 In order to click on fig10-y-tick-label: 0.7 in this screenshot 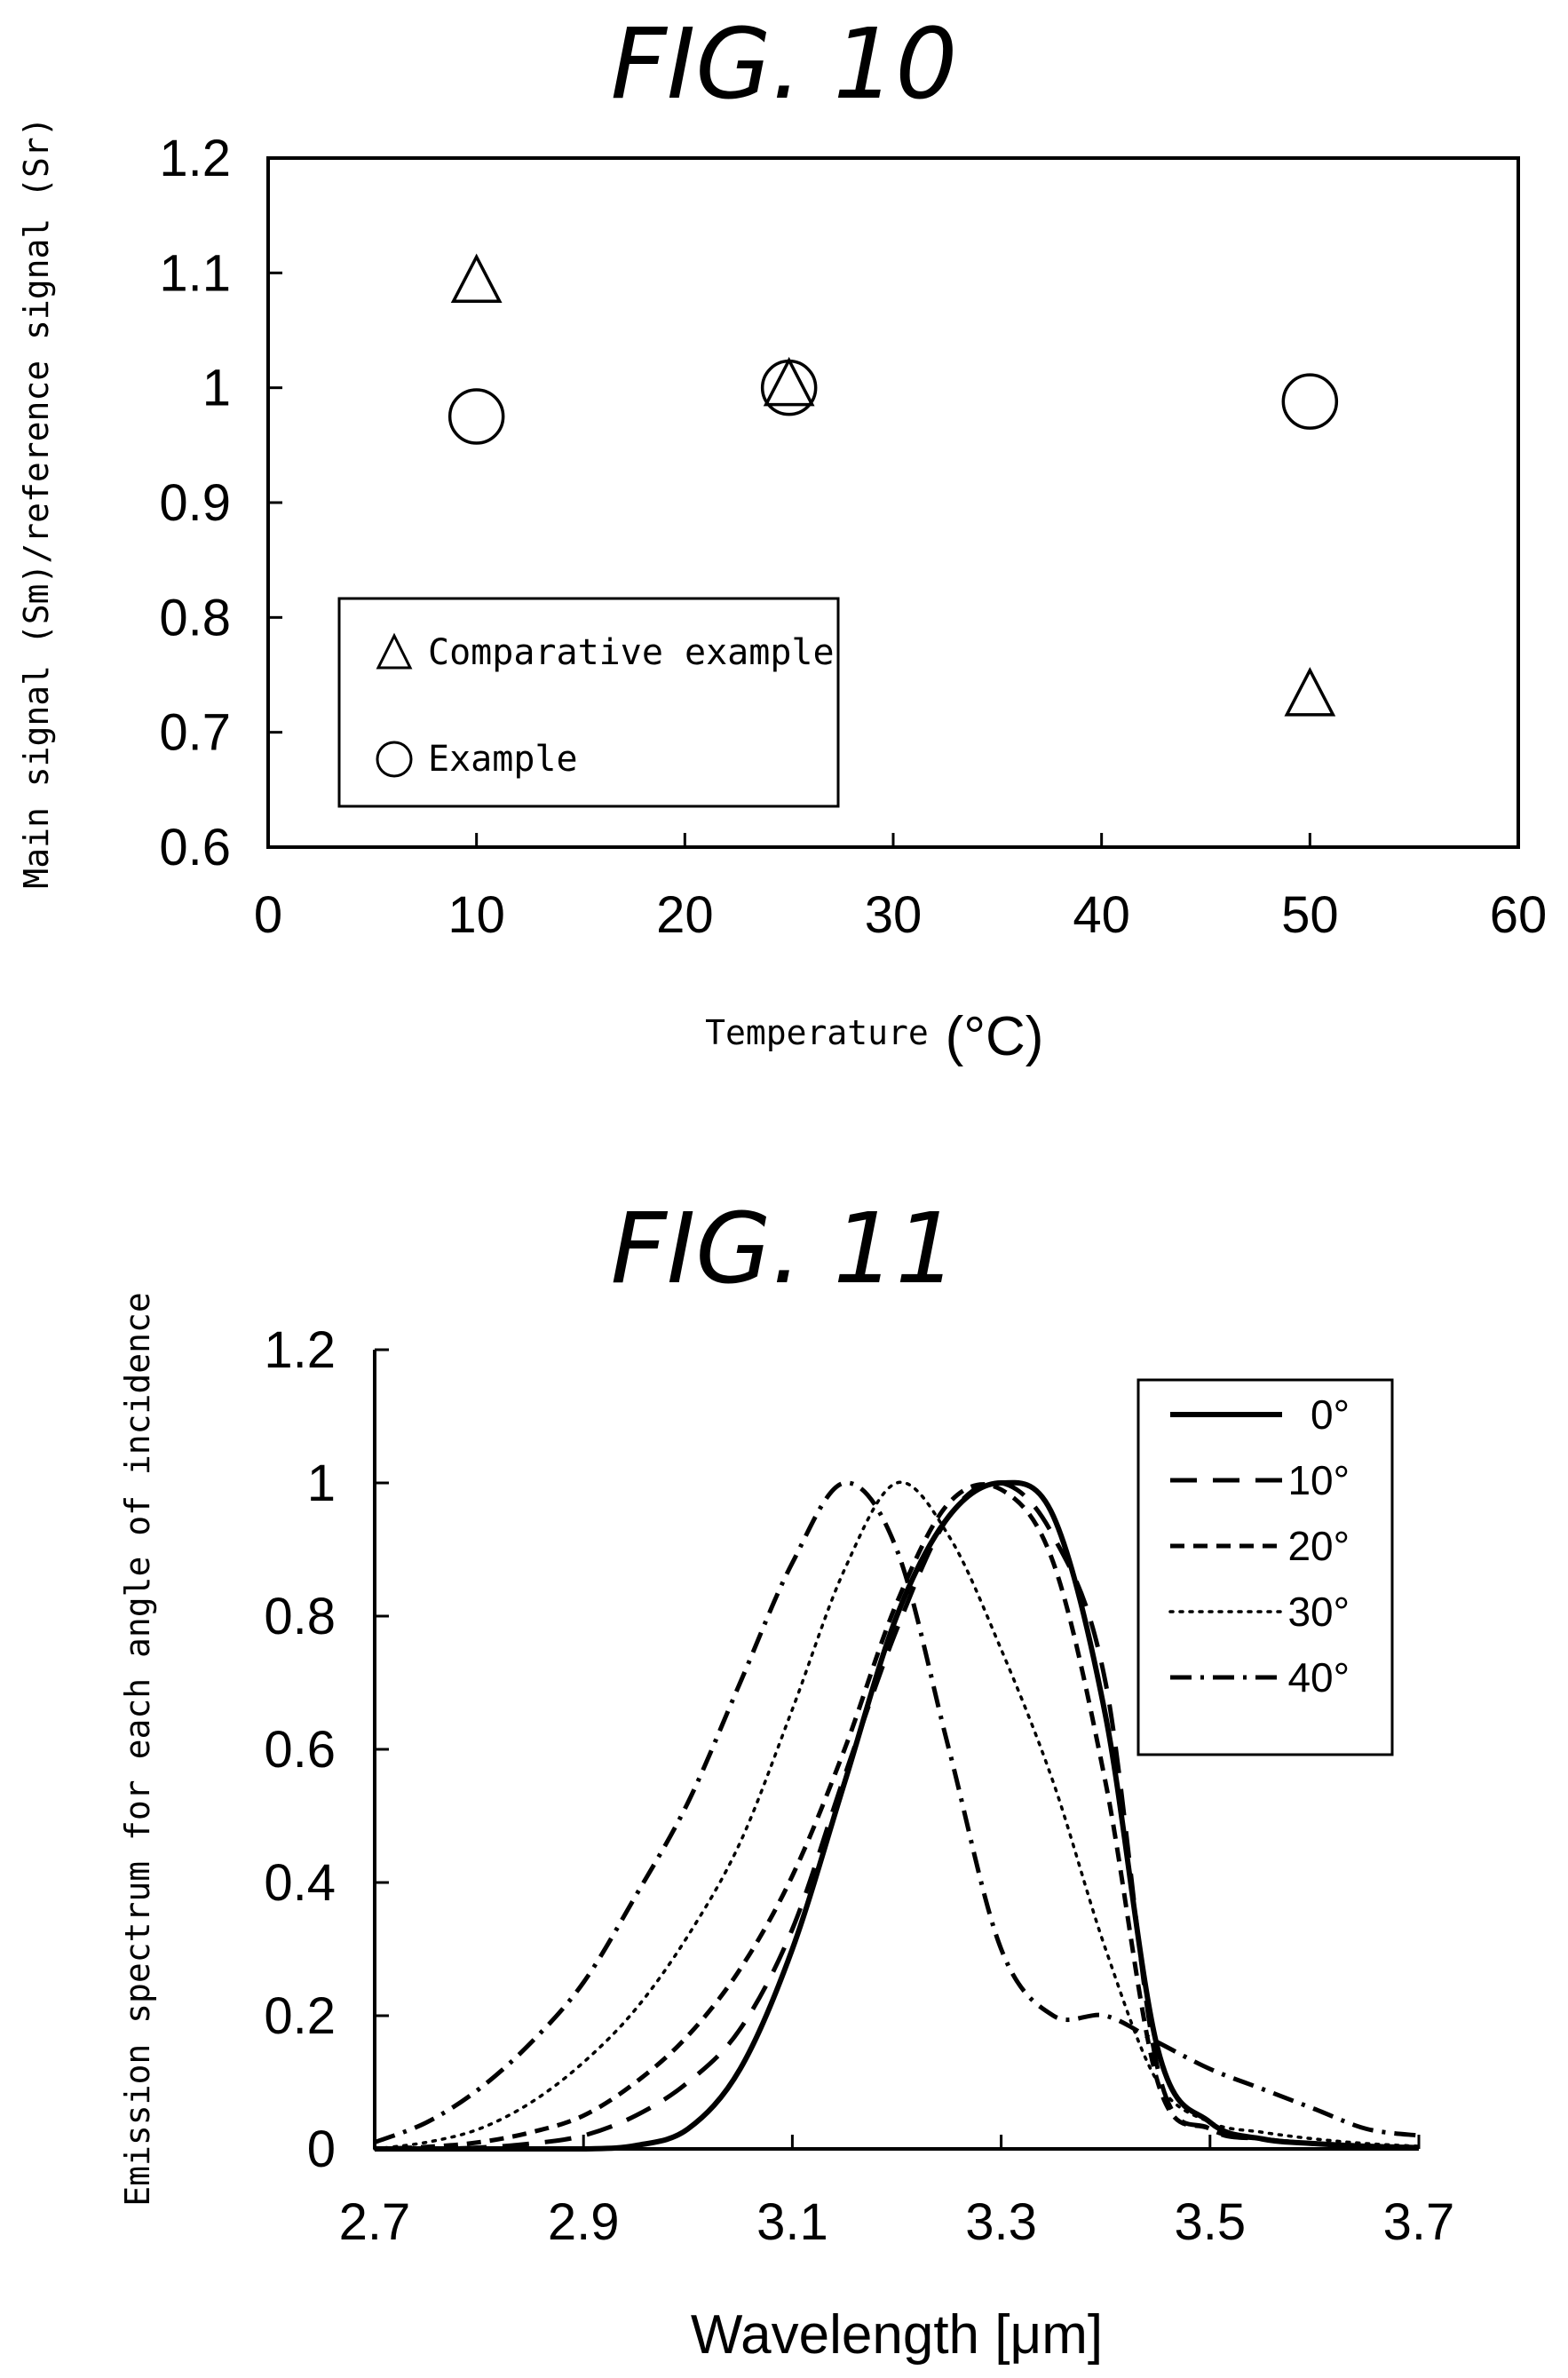, I will do `click(195, 733)`.